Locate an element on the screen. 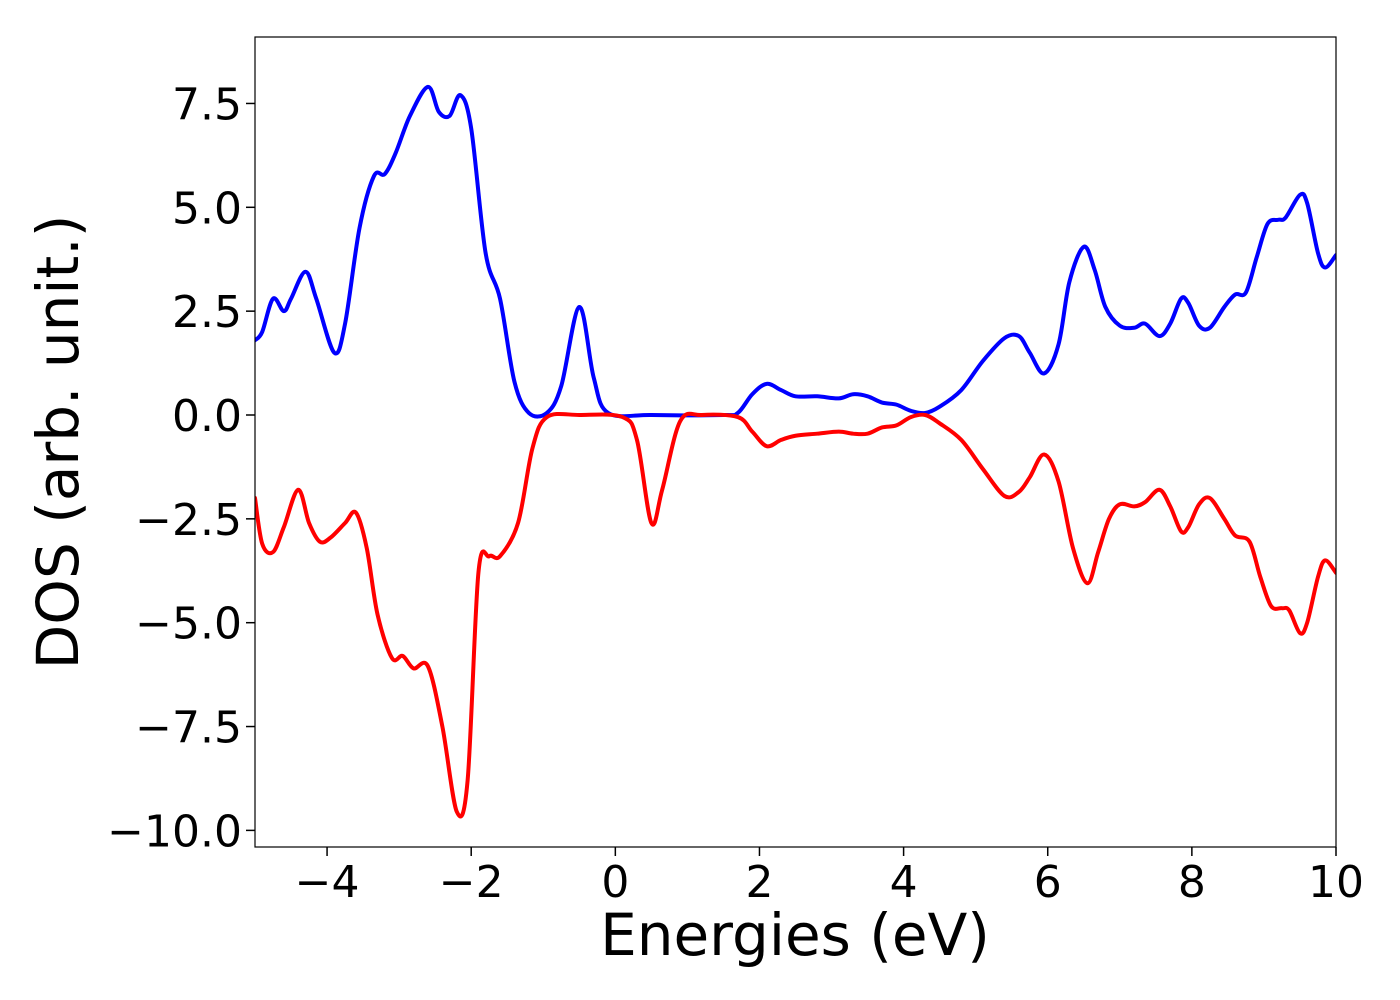 The height and width of the screenshot is (1000, 1400). x-tick-label: 10 is located at coordinates (1336, 882).